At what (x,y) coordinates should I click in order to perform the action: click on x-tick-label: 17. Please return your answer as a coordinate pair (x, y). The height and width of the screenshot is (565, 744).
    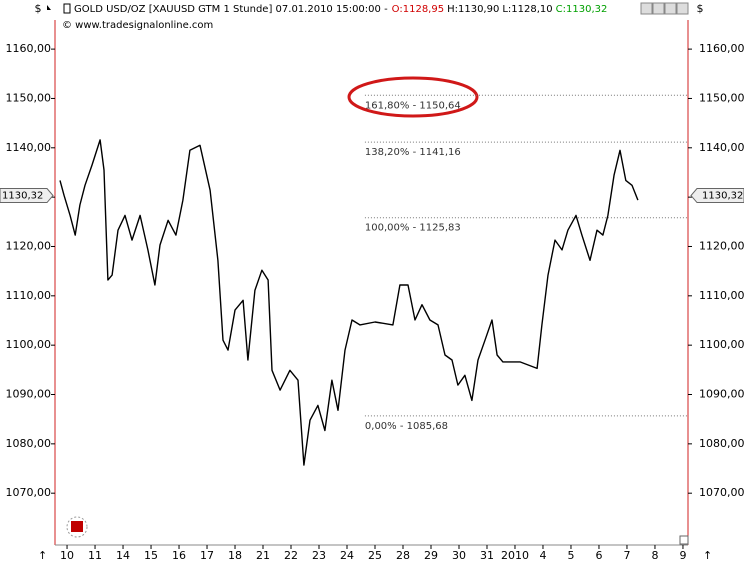
    Looking at the image, I should click on (207, 555).